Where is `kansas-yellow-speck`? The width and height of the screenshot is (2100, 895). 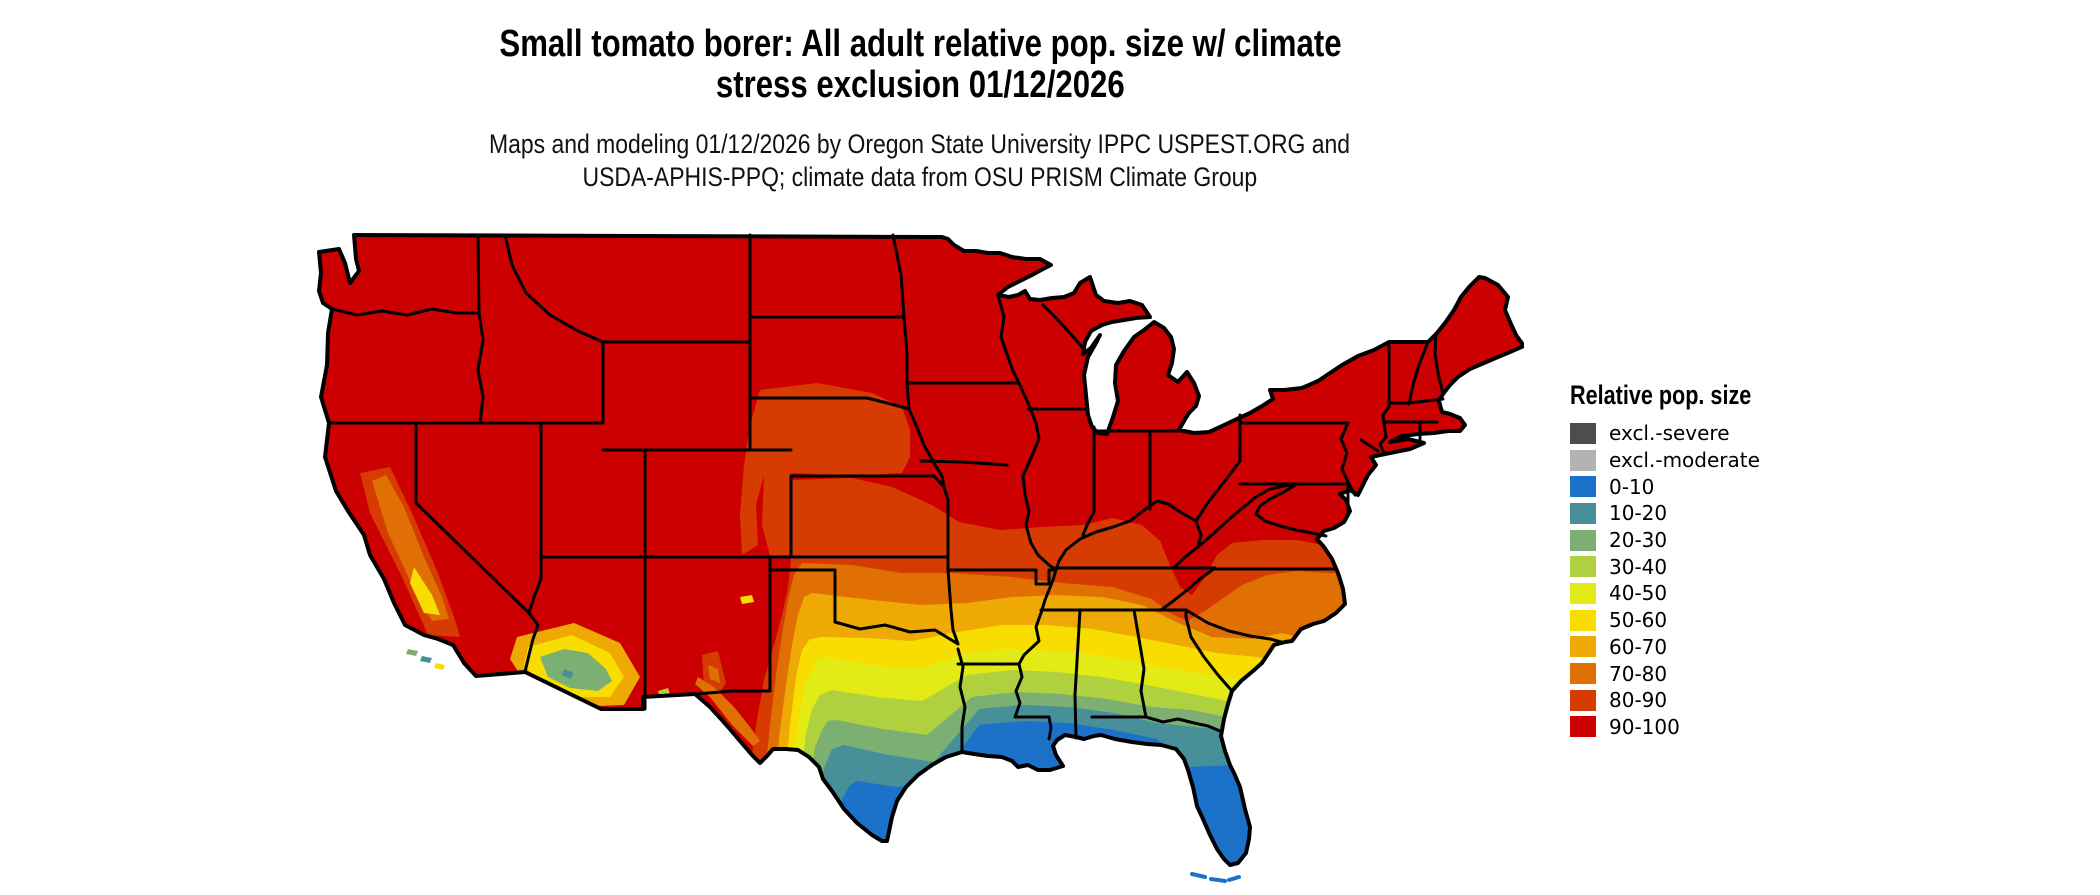
kansas-yellow-speck is located at coordinates (747, 599).